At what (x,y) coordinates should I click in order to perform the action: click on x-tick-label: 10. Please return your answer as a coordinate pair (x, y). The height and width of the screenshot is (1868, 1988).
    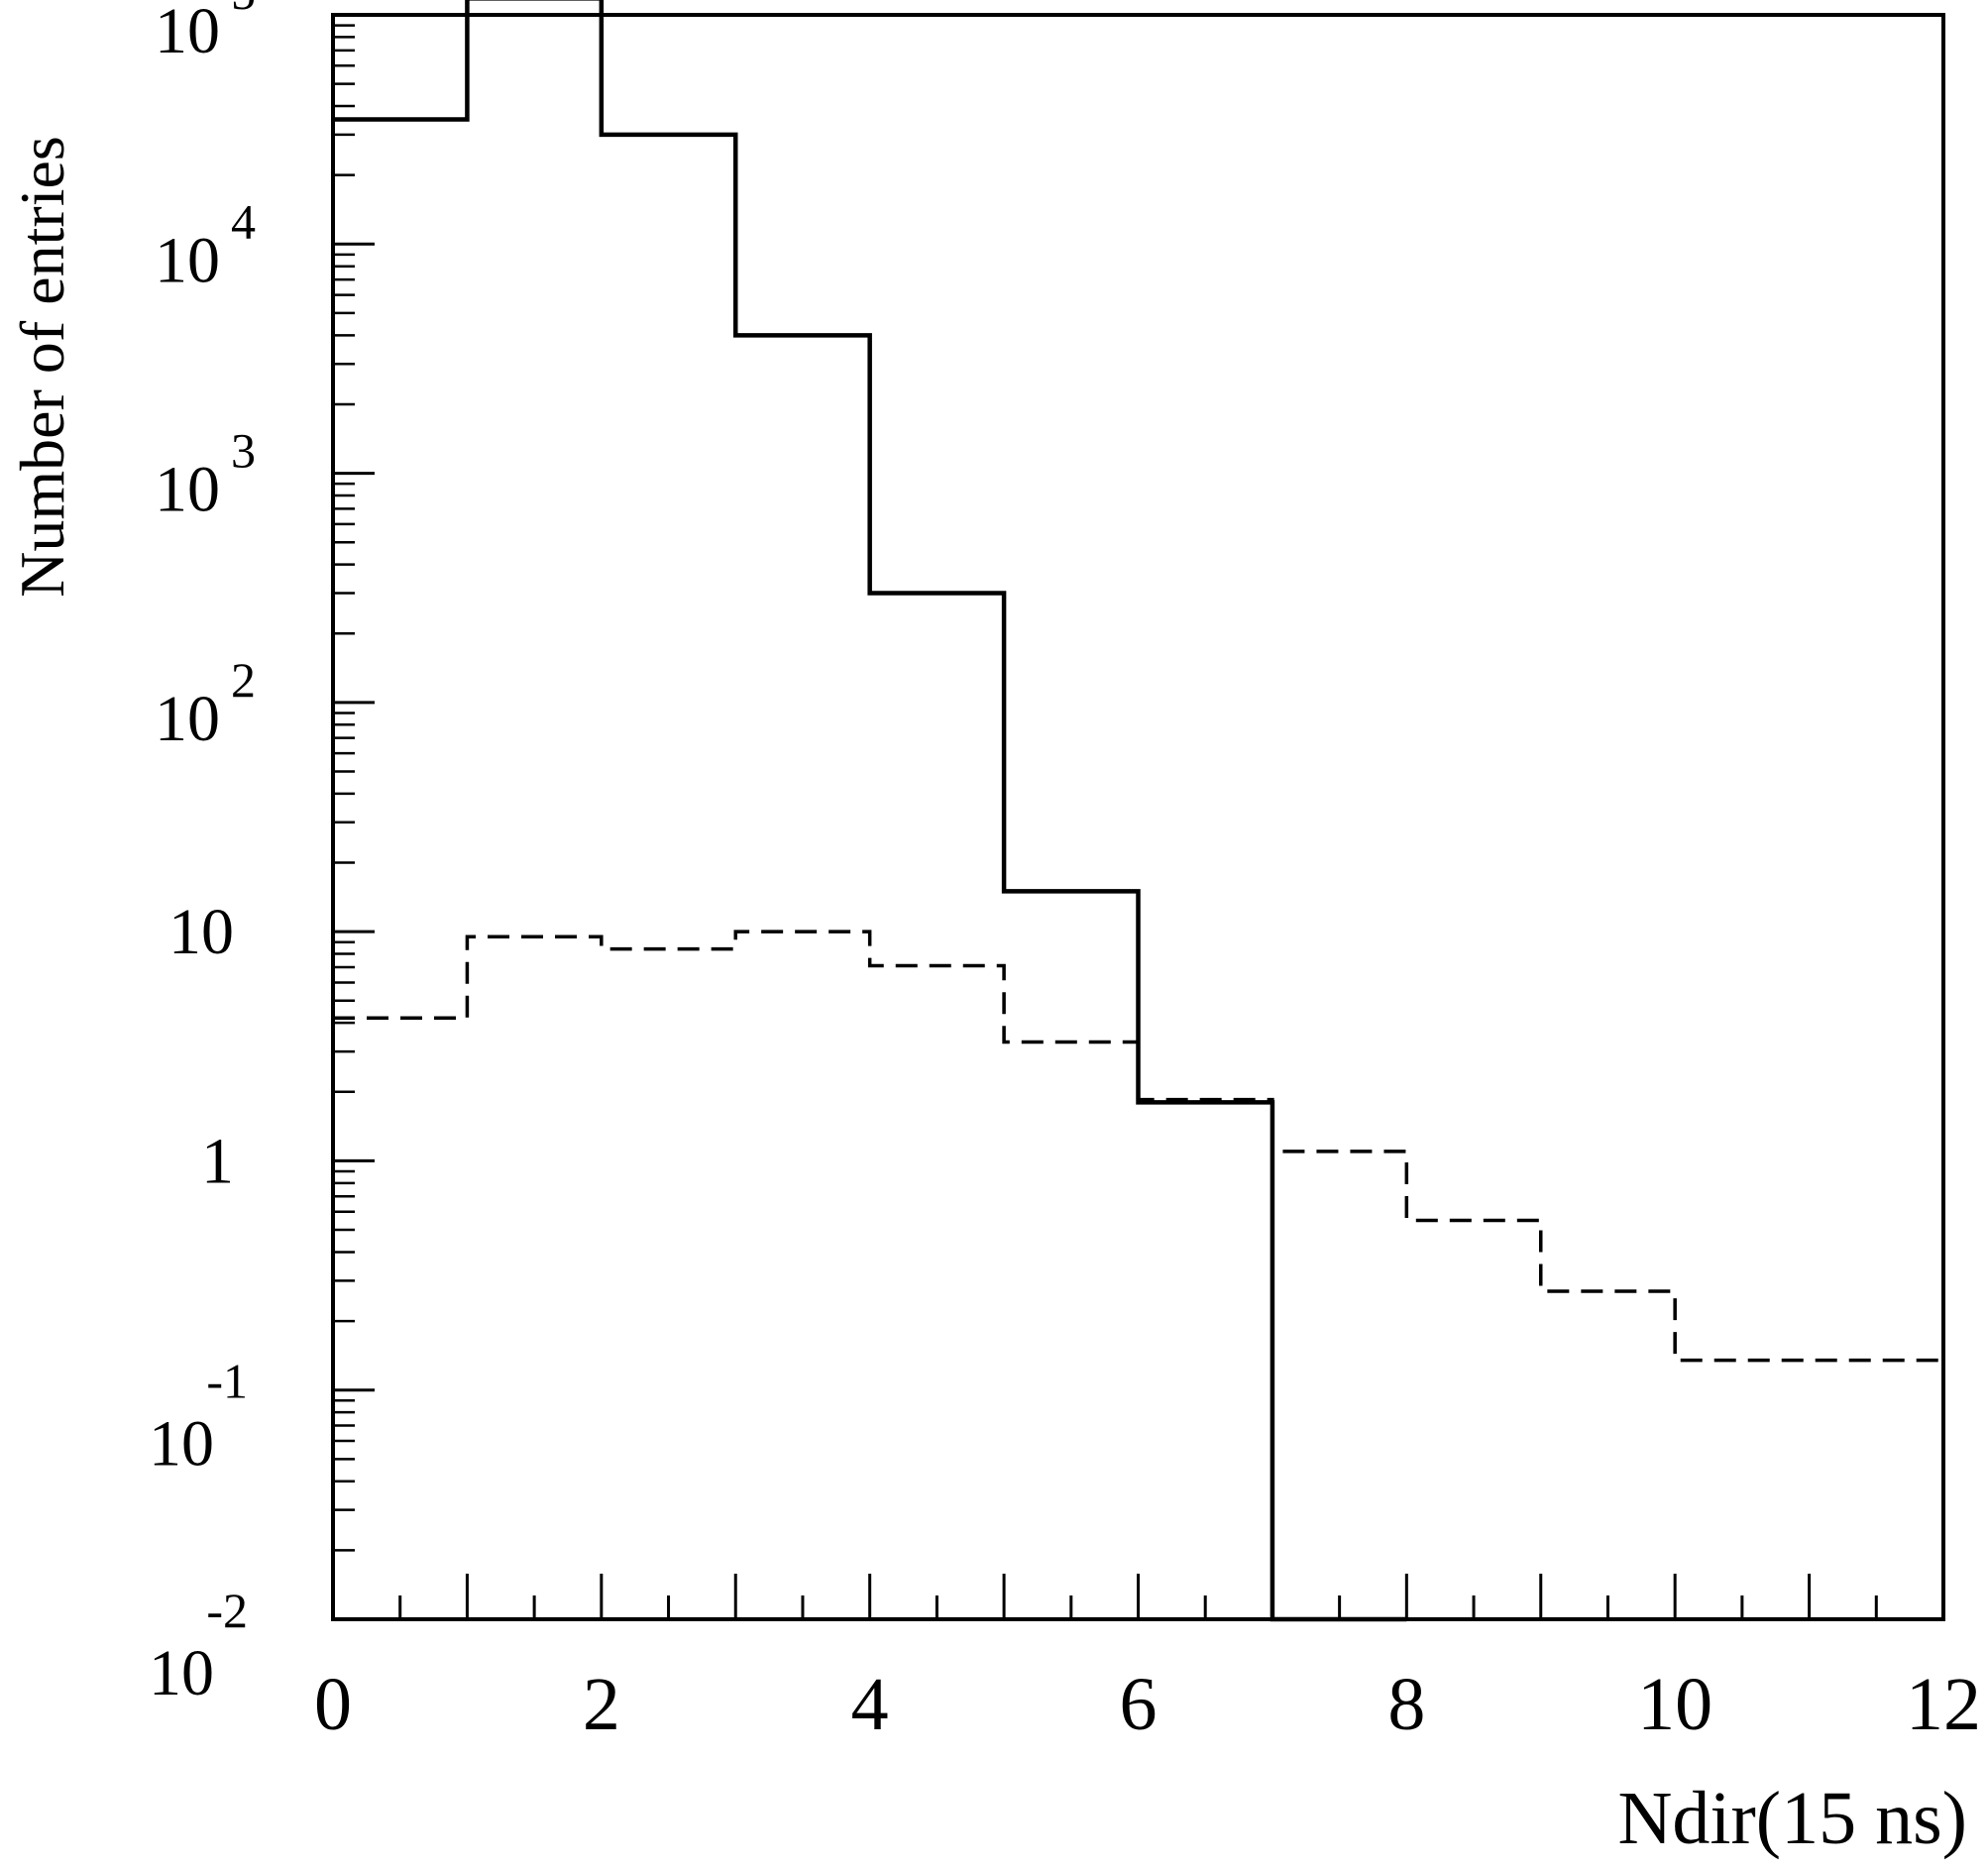
    Looking at the image, I should click on (1674, 1704).